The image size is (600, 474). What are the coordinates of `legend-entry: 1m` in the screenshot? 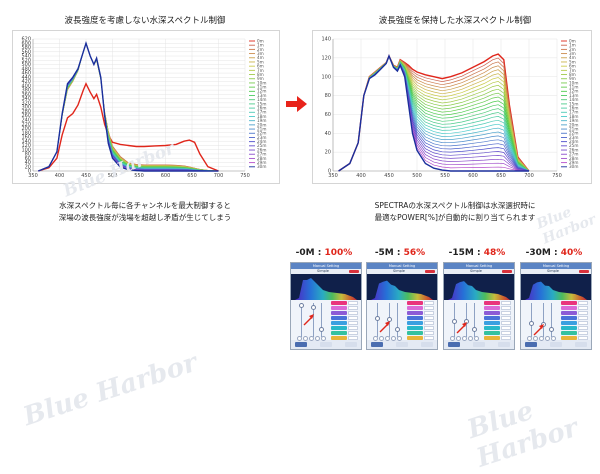 It's located at (572, 45).